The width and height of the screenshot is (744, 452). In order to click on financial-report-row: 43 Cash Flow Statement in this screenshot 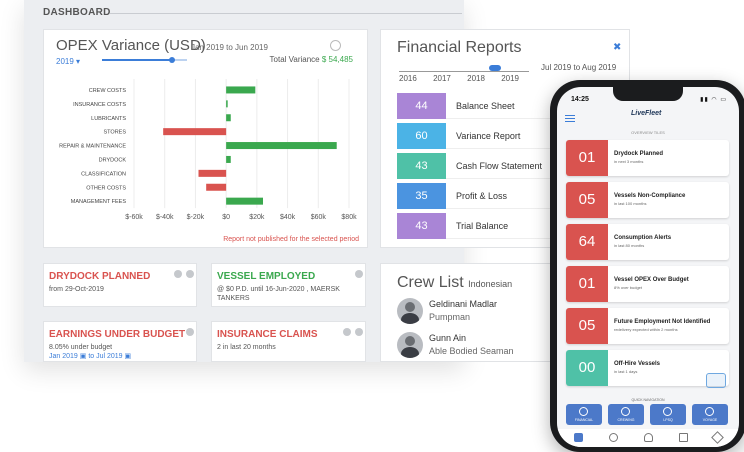, I will do `click(507, 166)`.